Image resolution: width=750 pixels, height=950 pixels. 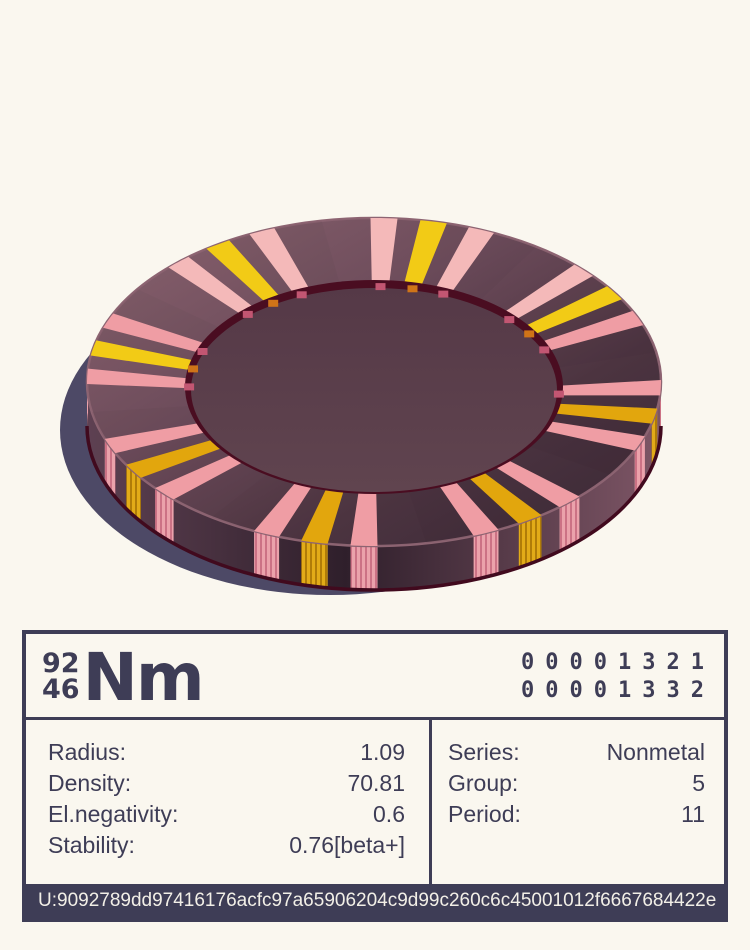 I want to click on atomic-numbers: 92 46, so click(x=61, y=675).